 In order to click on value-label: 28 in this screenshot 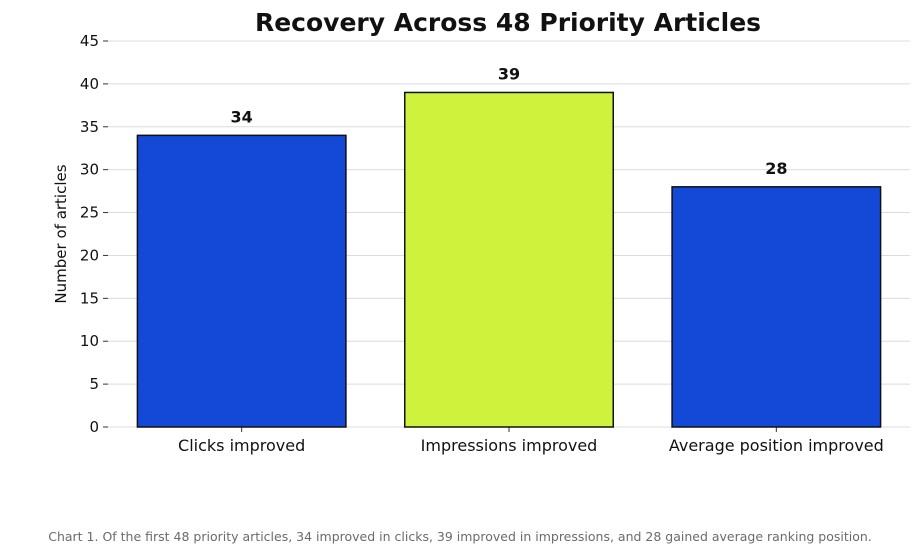, I will do `click(776, 168)`.